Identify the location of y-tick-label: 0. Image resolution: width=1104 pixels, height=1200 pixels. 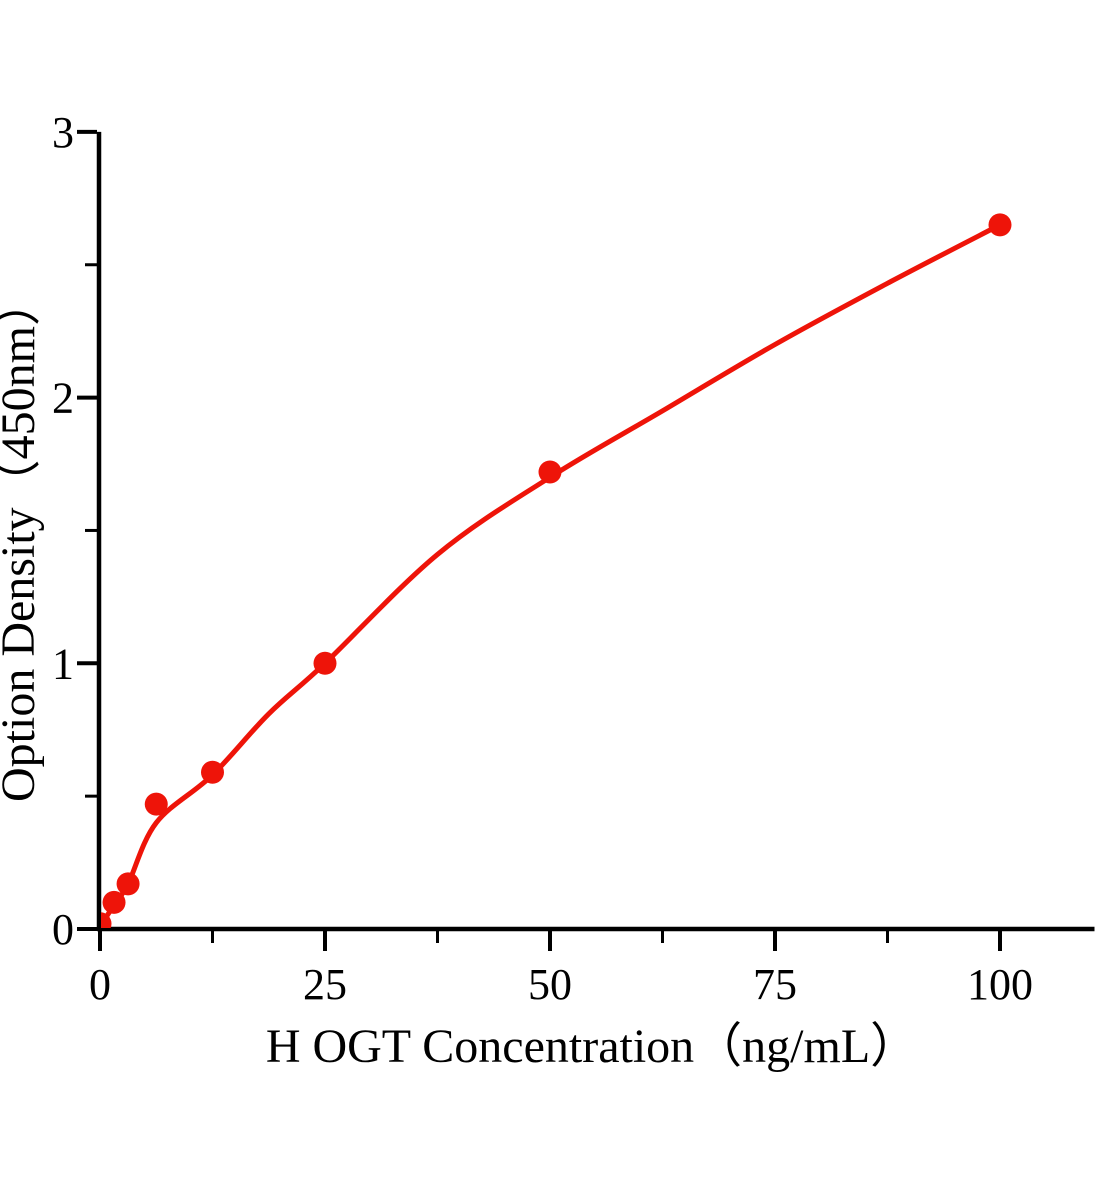
(63, 929).